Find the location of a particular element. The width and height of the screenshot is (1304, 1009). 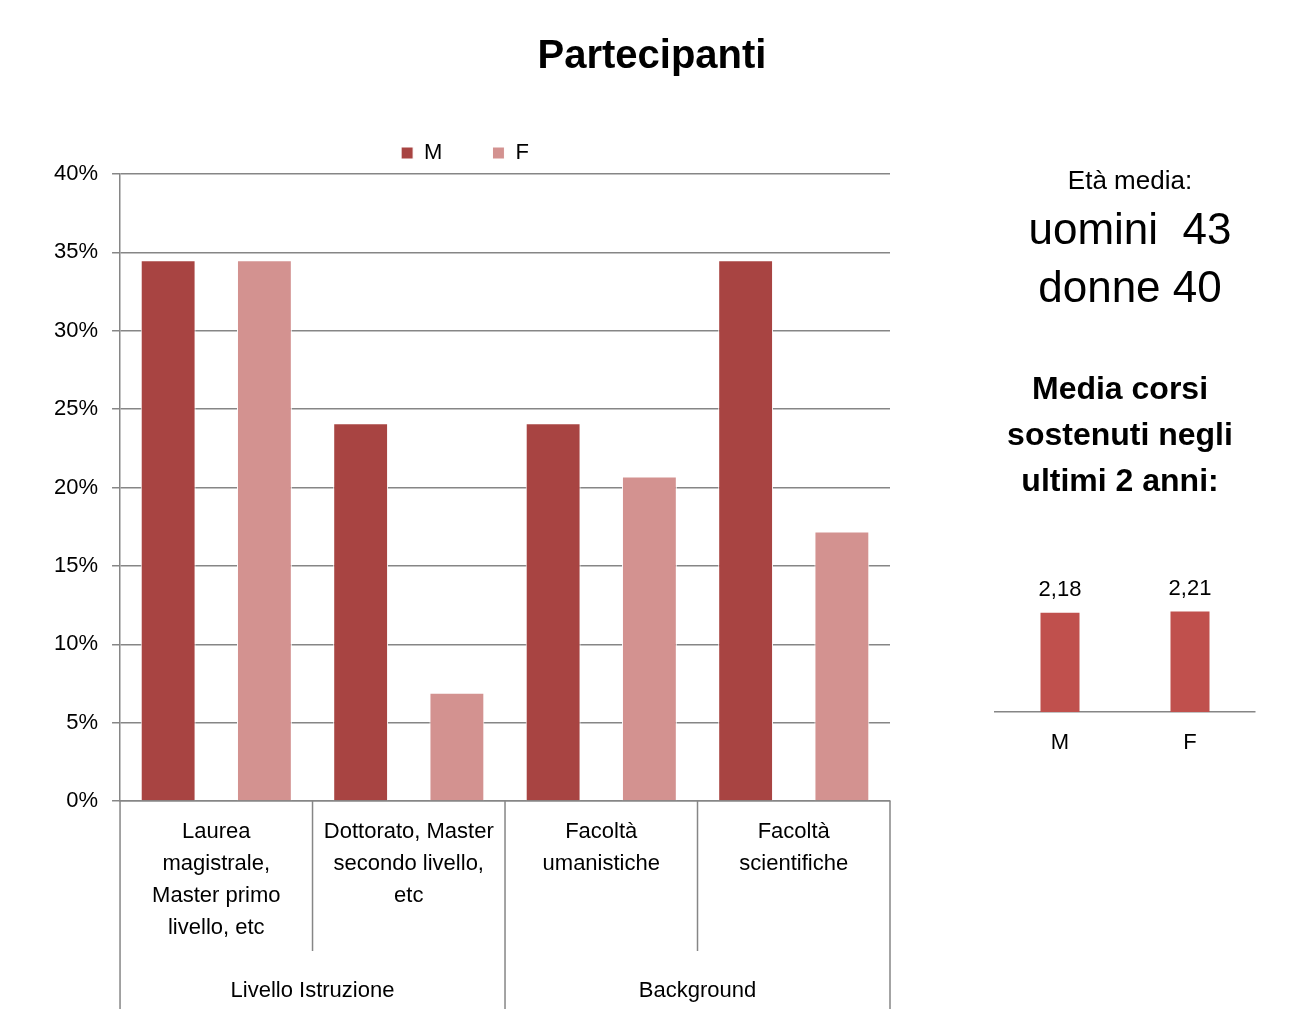

y-tick-label: 5% is located at coordinates (82, 721).